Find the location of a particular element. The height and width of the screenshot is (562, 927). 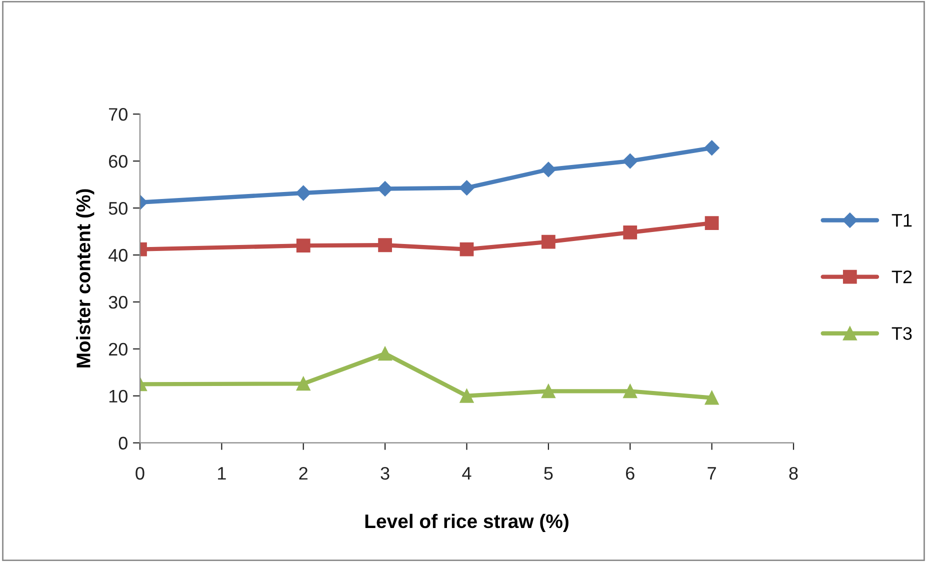

y-tick-label: 70 is located at coordinates (118, 114).